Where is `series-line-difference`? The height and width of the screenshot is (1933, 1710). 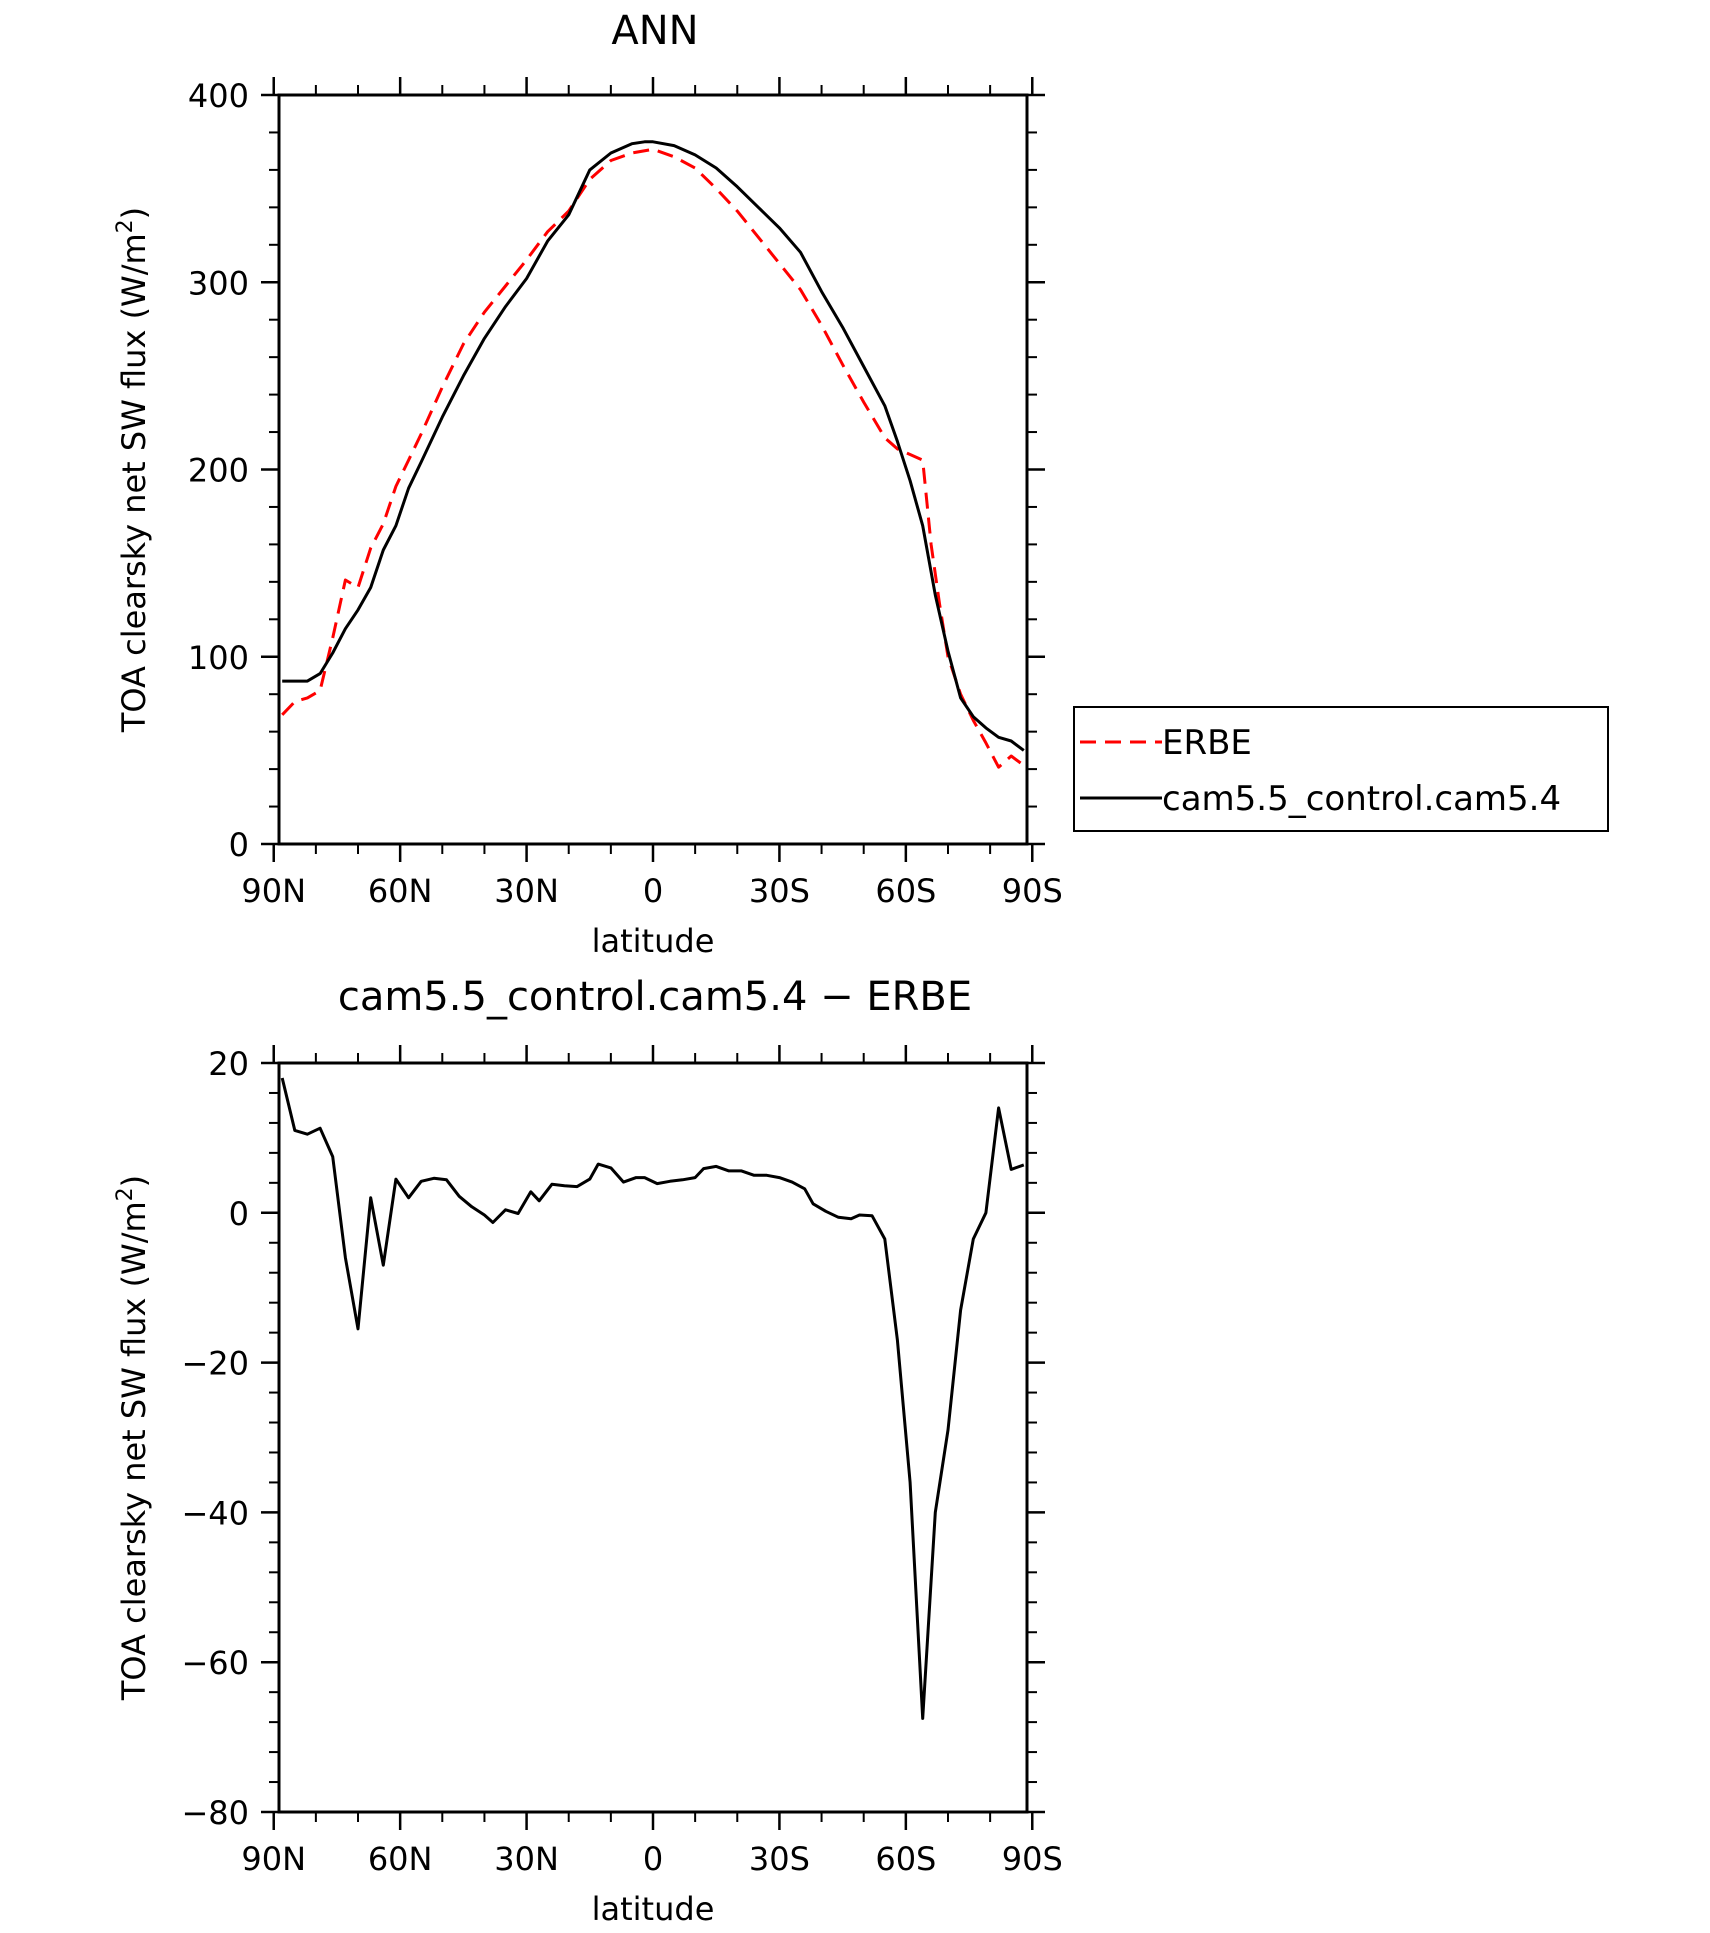 series-line-difference is located at coordinates (652, 1398).